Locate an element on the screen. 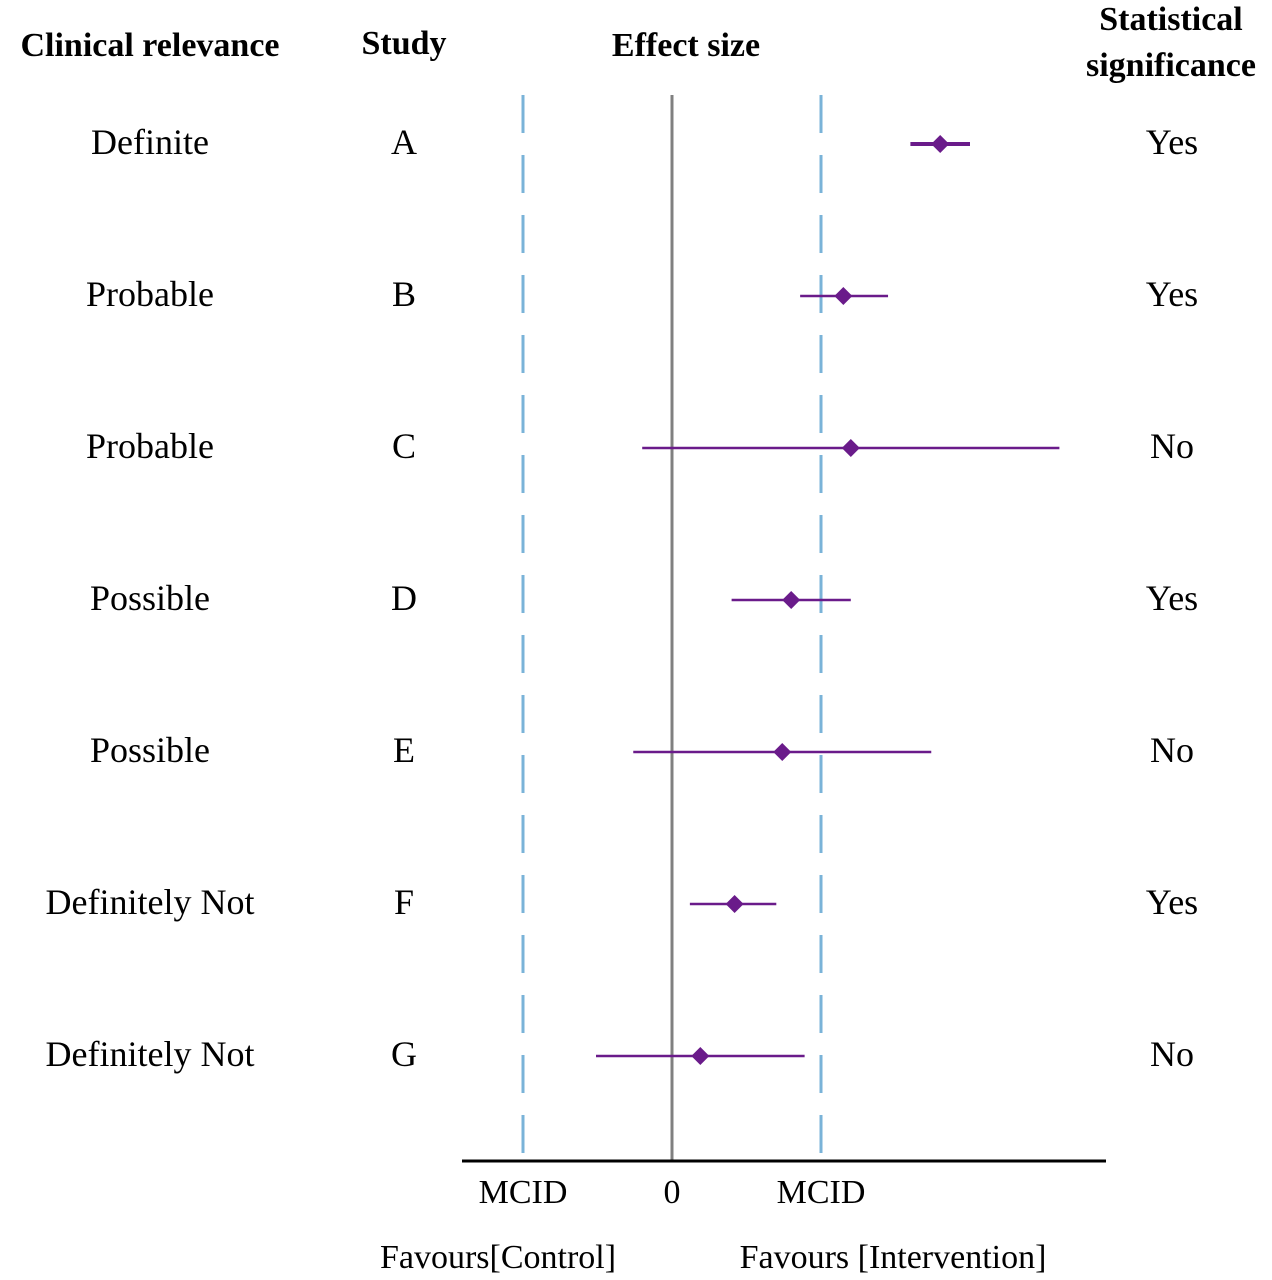  significance-label-c: No is located at coordinates (1172, 446).